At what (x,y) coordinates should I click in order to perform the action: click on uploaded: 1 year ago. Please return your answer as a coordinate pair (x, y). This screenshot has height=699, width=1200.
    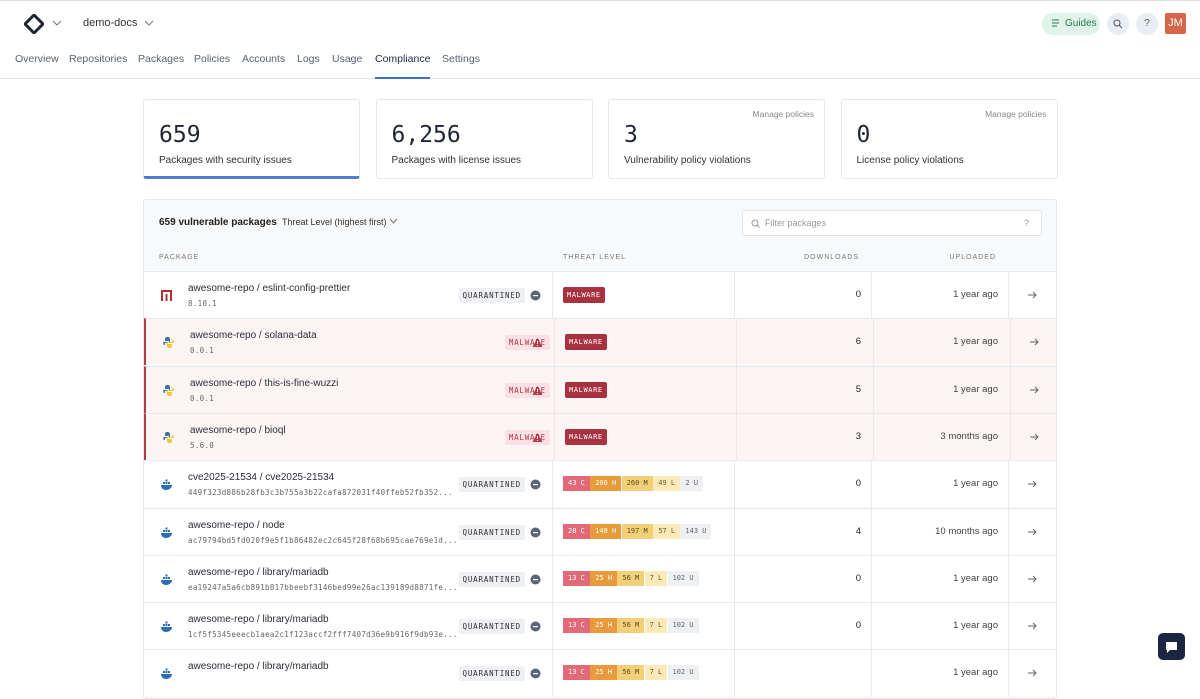
    Looking at the image, I should click on (975, 578).